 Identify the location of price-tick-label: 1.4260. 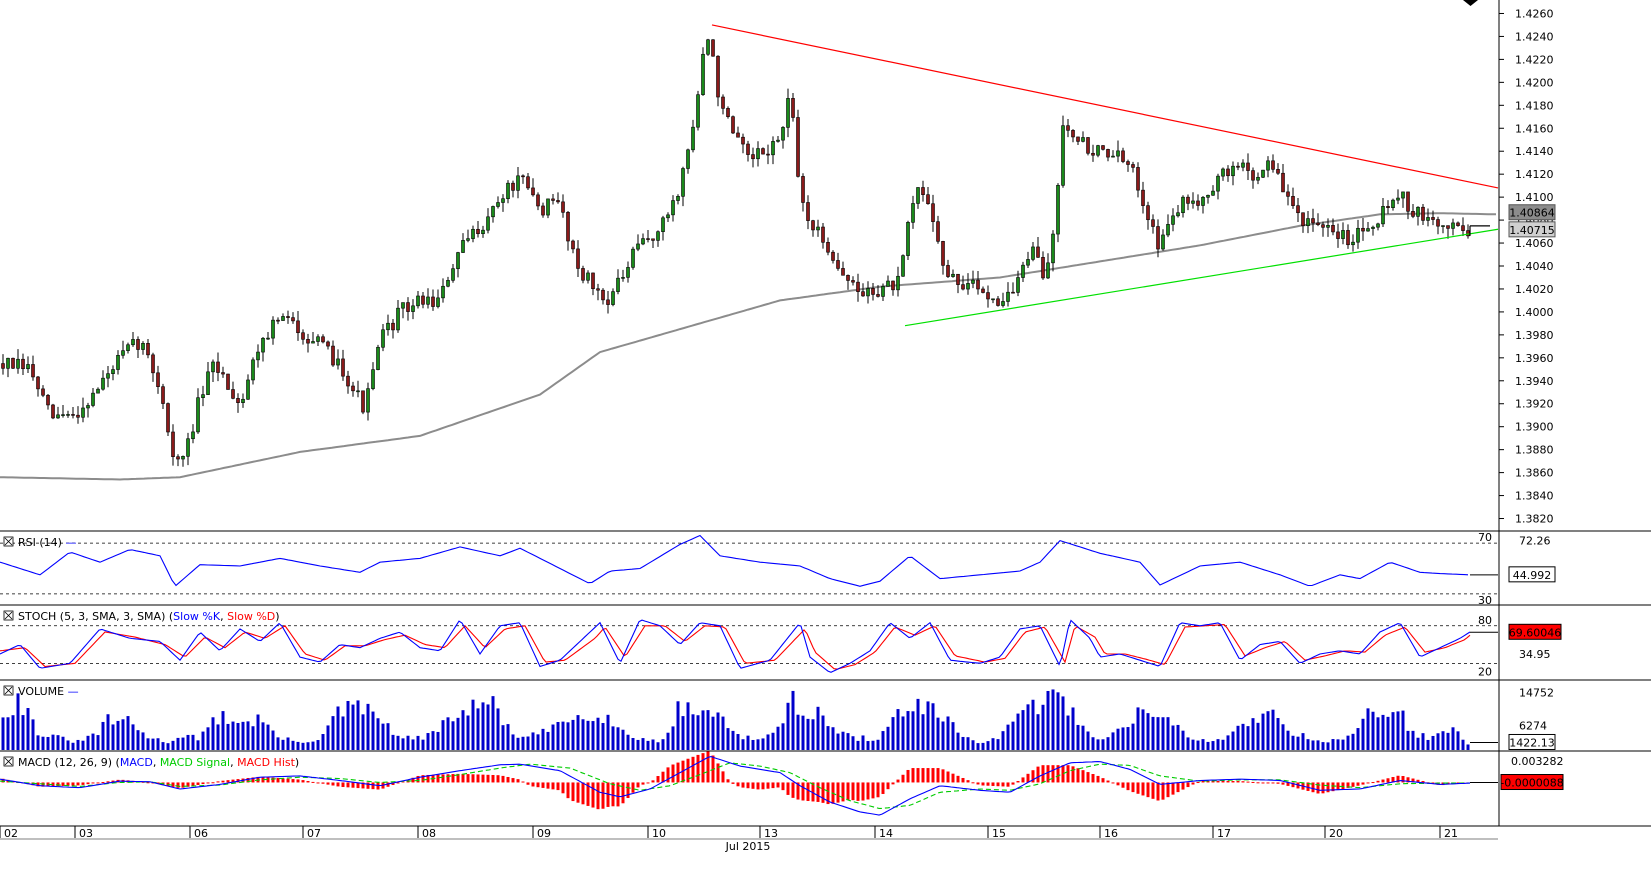
(1534, 13).